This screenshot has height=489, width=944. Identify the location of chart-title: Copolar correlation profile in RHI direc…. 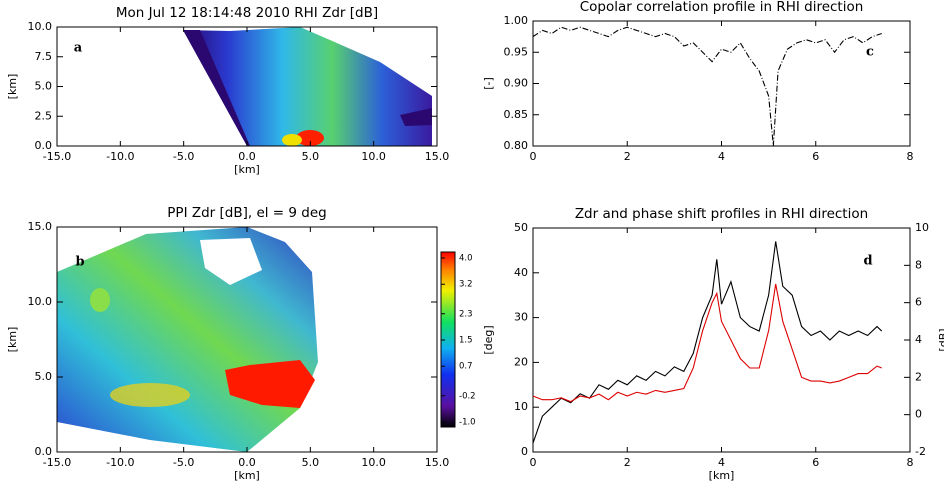
(722, 7).